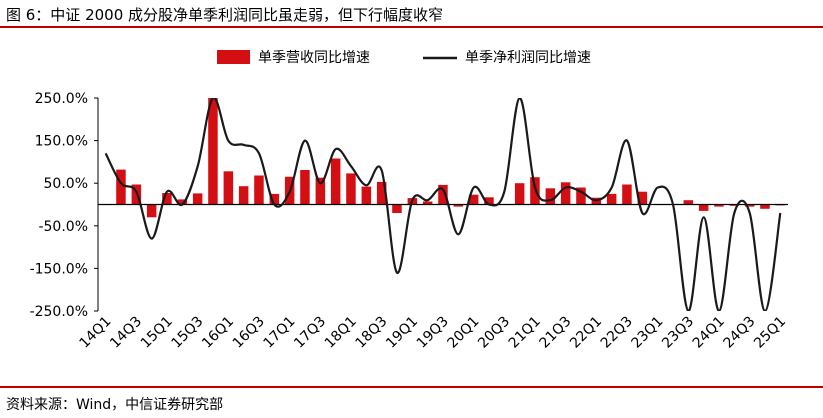 The width and height of the screenshot is (823, 418). What do you see at coordinates (647, 333) in the screenshot?
I see `x-tick-label: 23Q1` at bounding box center [647, 333].